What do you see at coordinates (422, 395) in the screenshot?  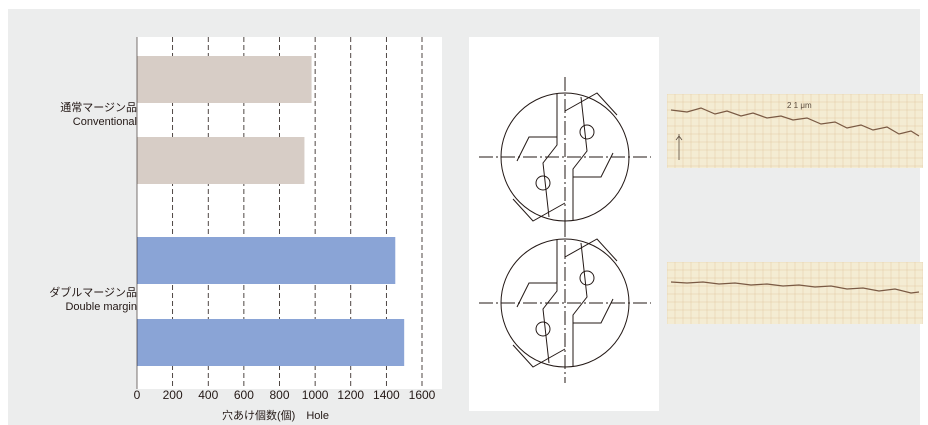 I see `x-tick-label: 1600` at bounding box center [422, 395].